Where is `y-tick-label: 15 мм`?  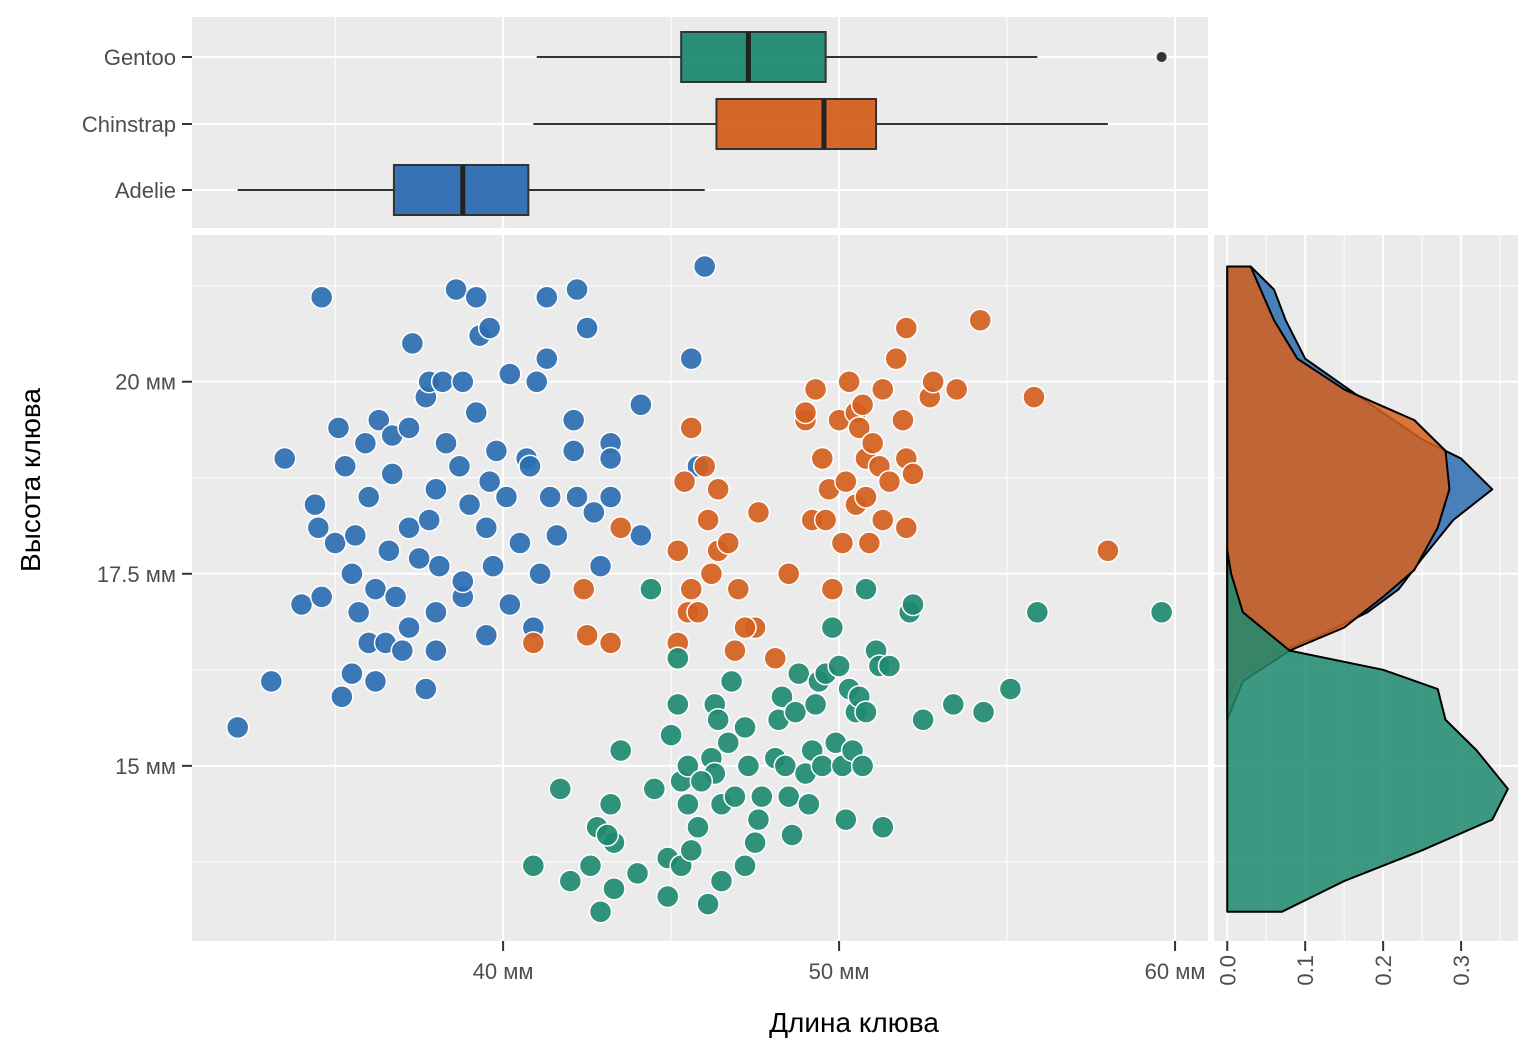
y-tick-label: 15 мм is located at coordinates (145, 766).